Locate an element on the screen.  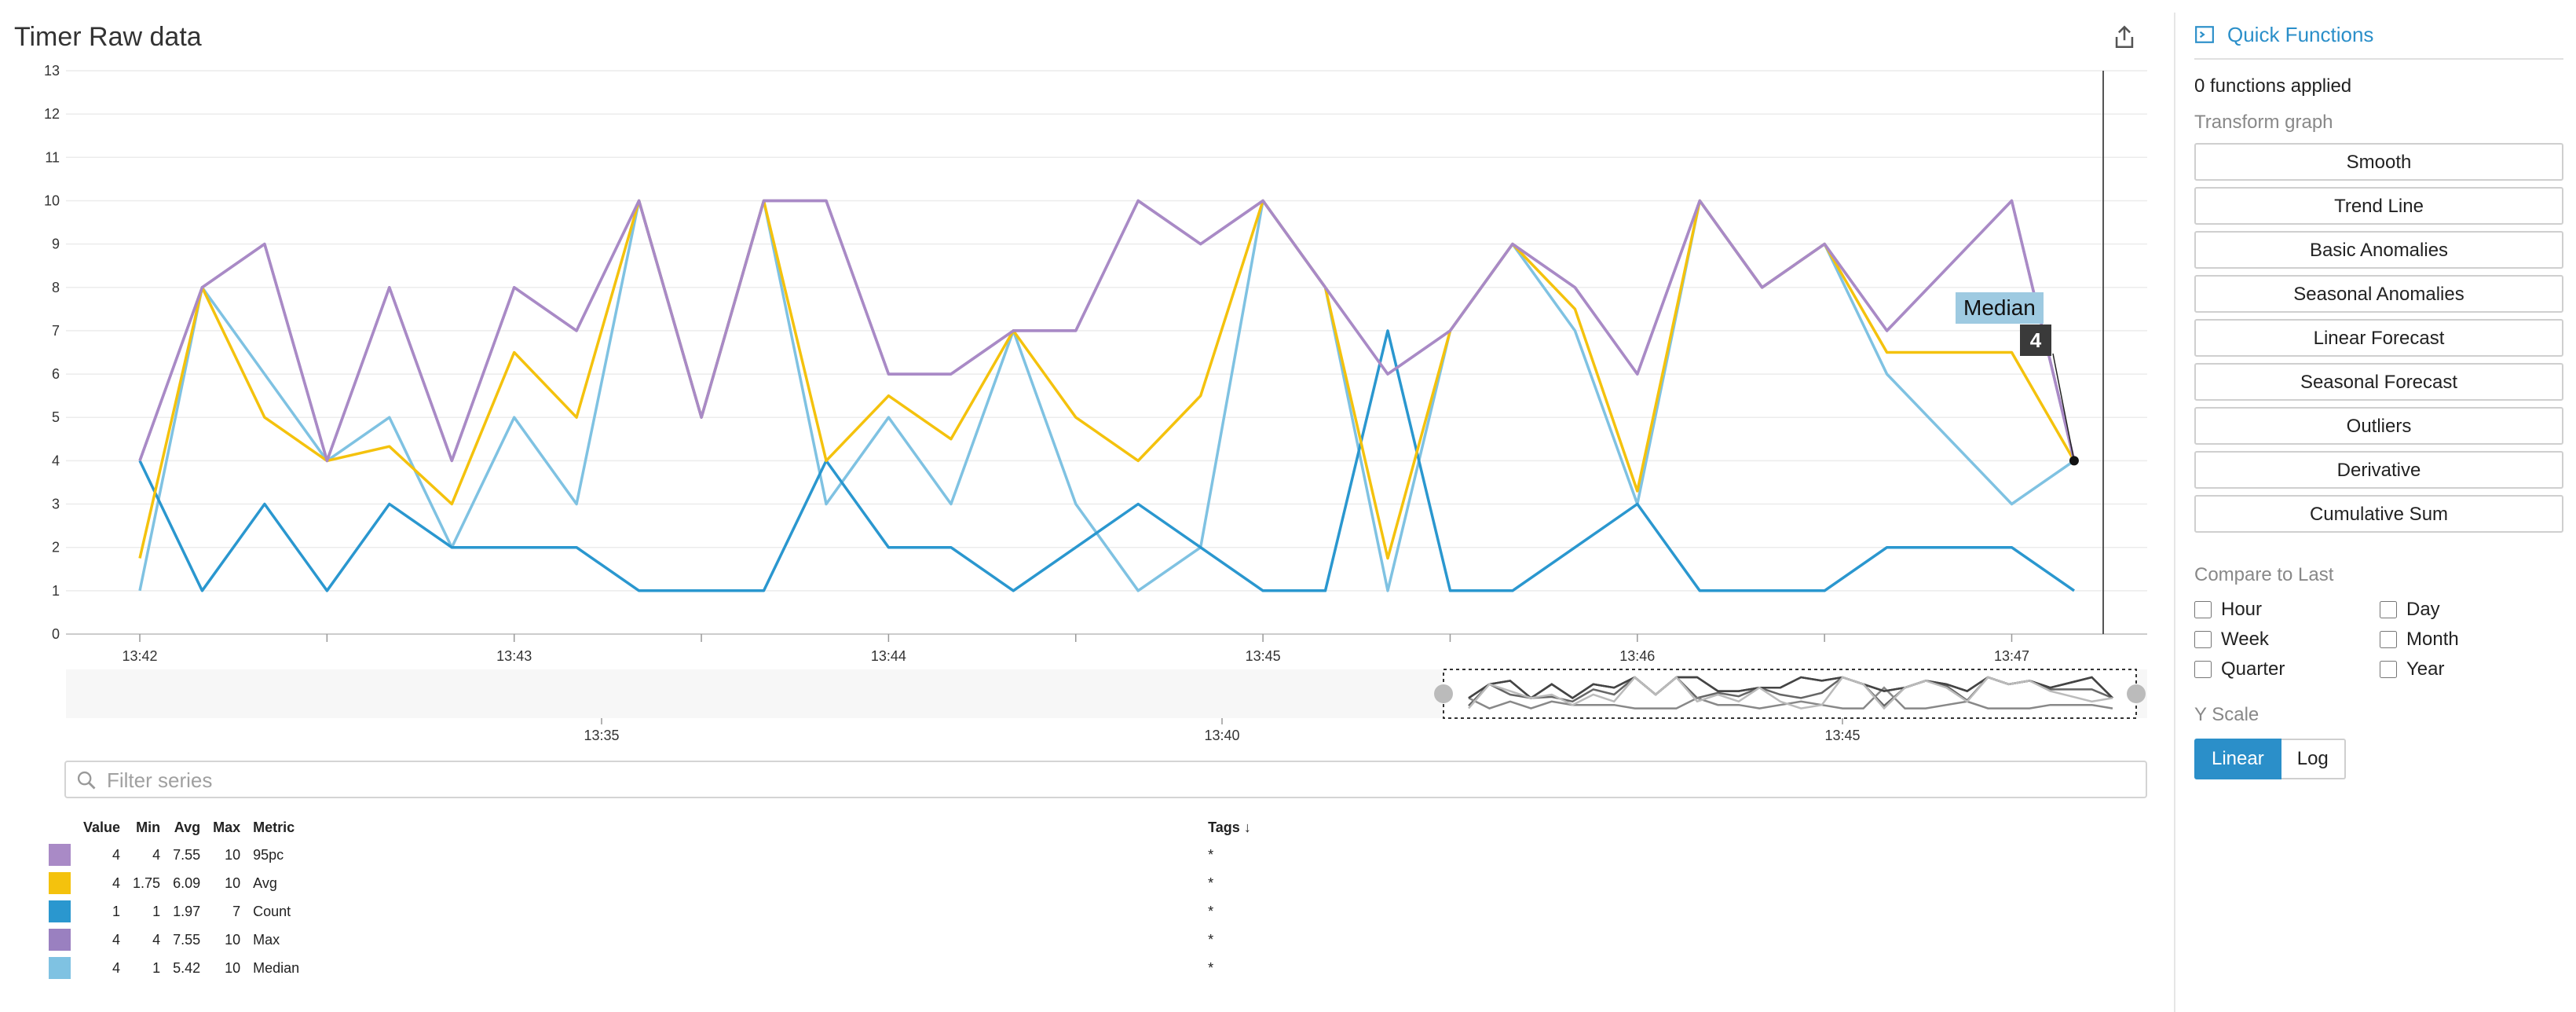
legend-header-metric: Metric is located at coordinates (274, 827).